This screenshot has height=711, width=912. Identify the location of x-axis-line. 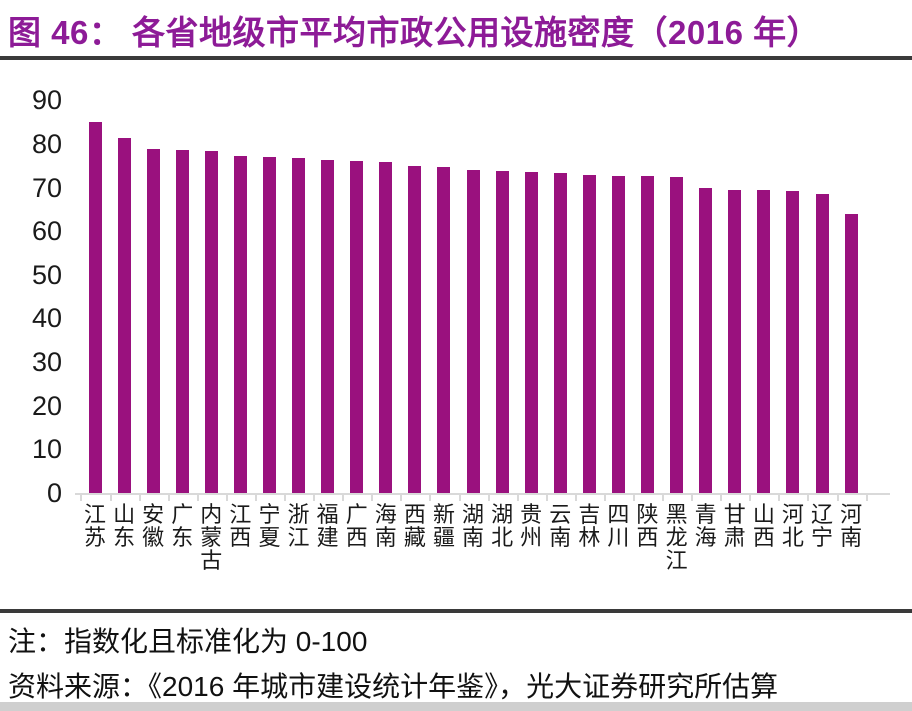
(482, 494).